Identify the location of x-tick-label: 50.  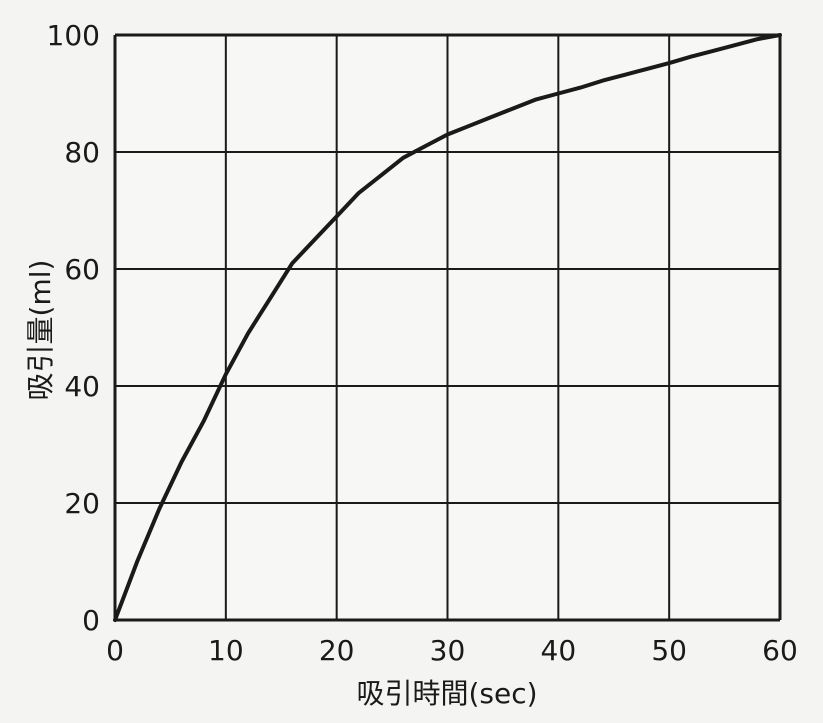
(669, 650).